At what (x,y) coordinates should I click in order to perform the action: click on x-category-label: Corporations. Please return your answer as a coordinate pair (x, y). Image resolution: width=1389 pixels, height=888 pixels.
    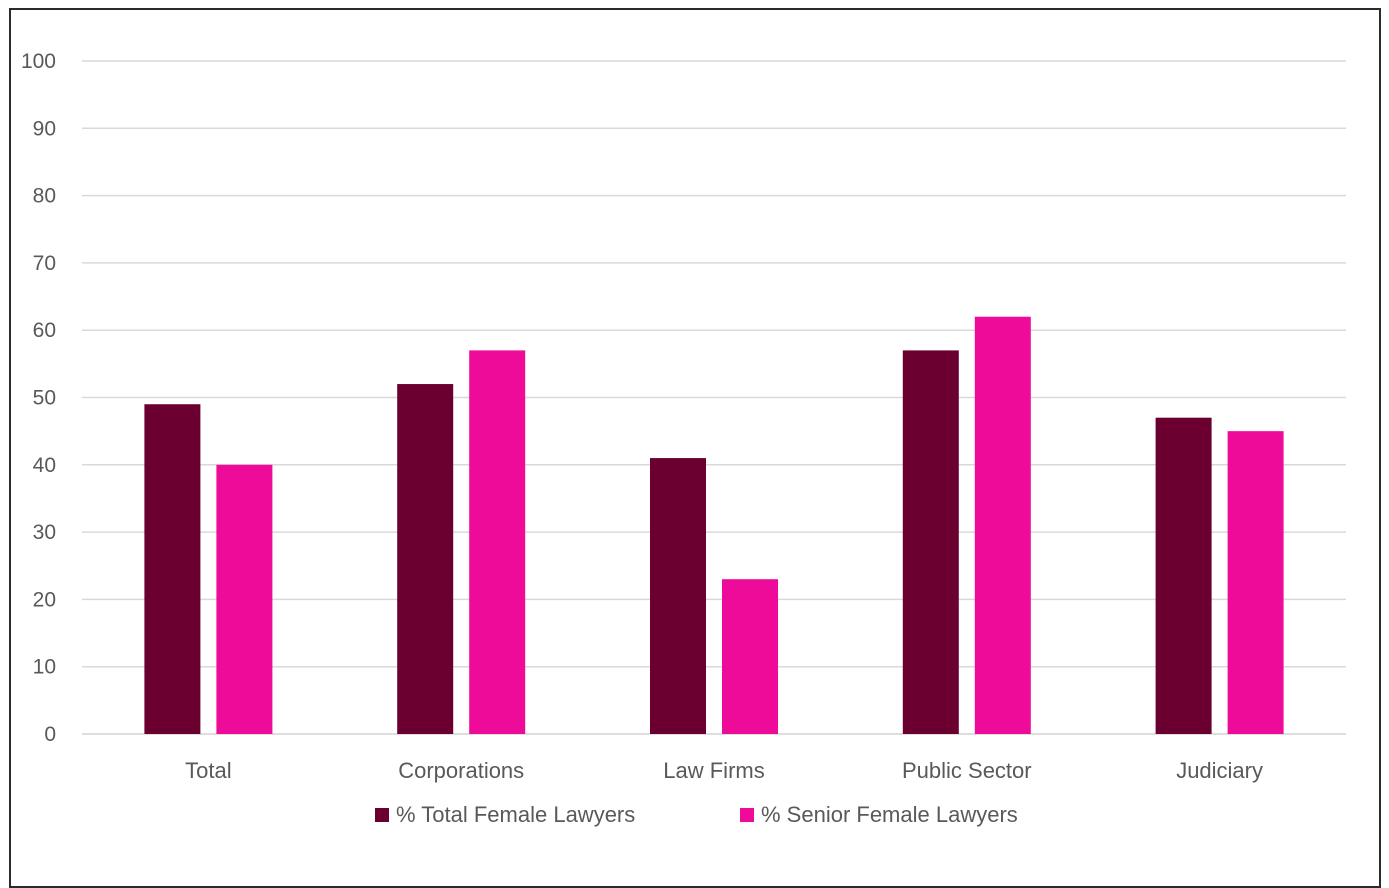
    Looking at the image, I should click on (461, 770).